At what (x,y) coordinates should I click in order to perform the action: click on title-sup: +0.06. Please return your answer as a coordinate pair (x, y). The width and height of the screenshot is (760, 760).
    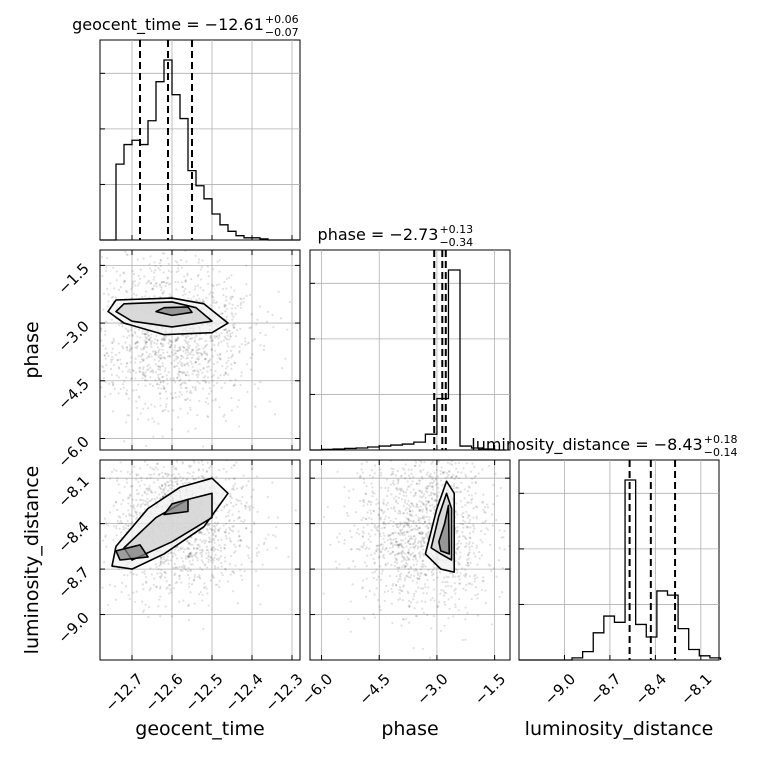
    Looking at the image, I should click on (282, 19).